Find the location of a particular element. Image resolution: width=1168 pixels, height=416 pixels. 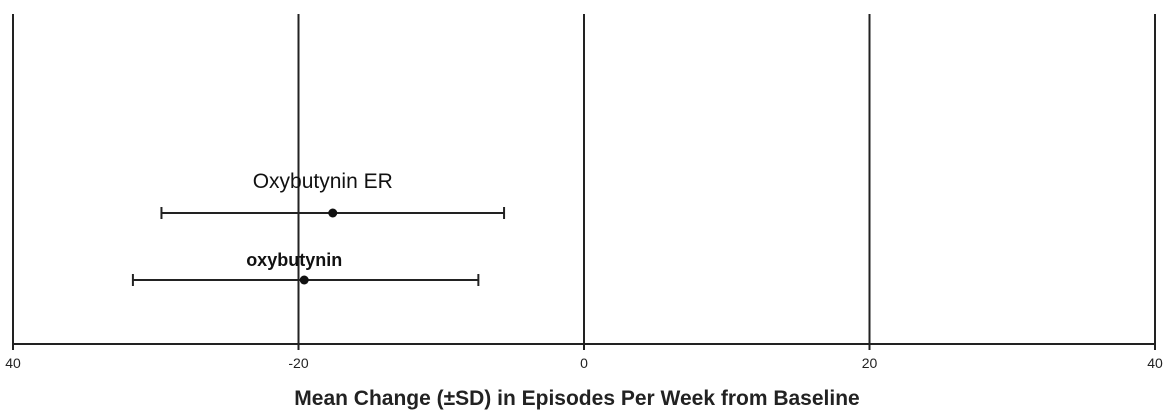

series-oxybutynin-er: Oxybutynin ER is located at coordinates (333, 194).